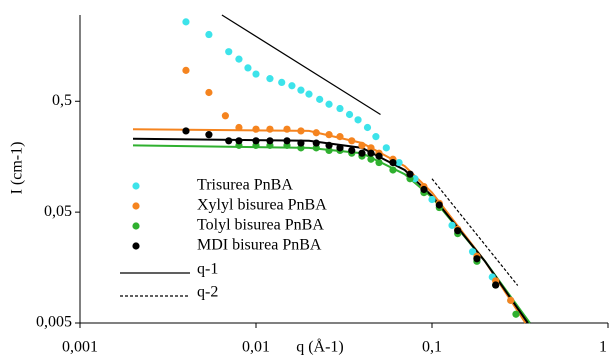  Describe the element at coordinates (207, 292) in the screenshot. I see `legend-label: q-2` at that location.